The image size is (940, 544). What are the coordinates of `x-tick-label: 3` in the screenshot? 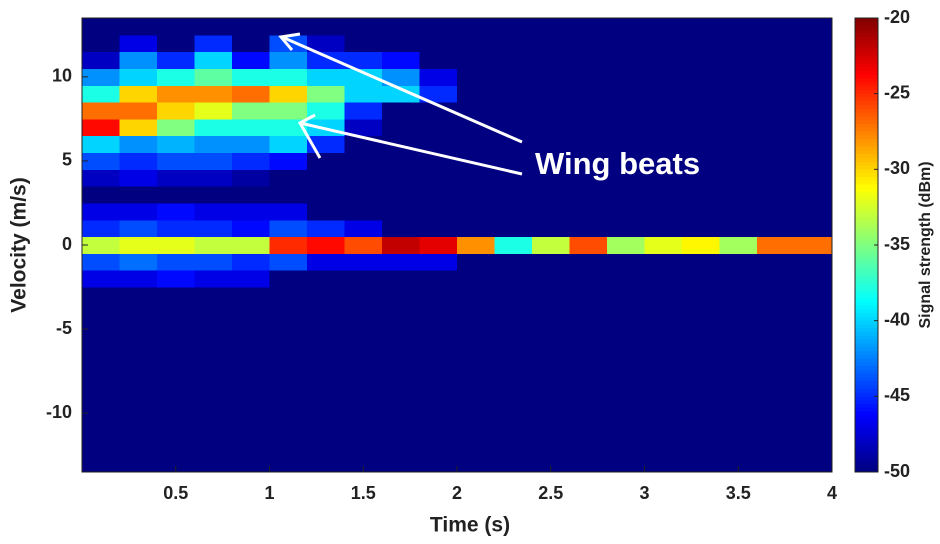 It's located at (644, 493).